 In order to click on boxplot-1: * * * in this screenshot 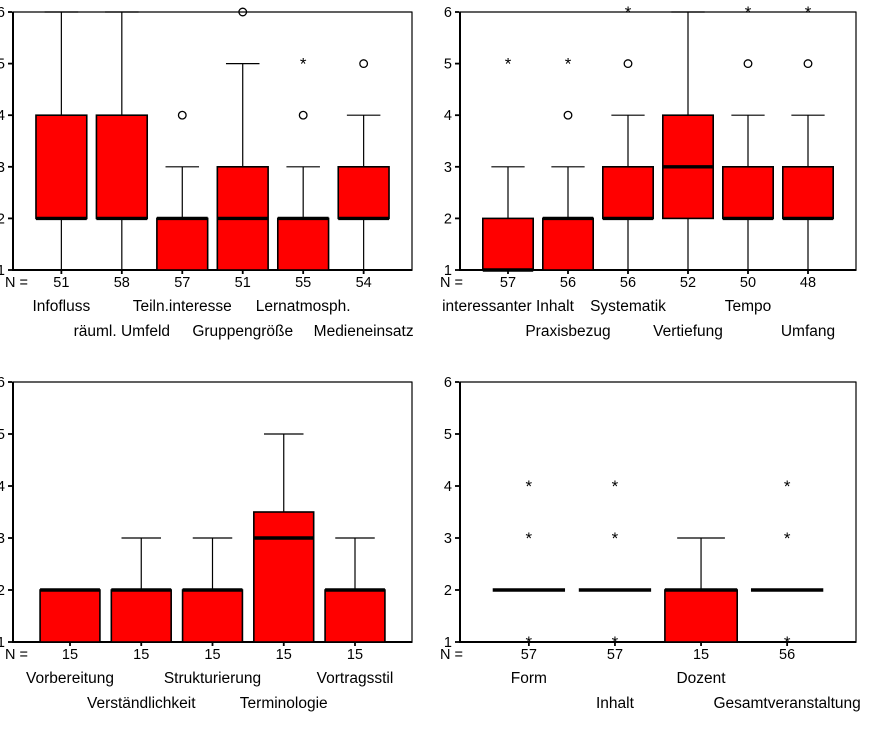, I will do `click(615, 564)`.